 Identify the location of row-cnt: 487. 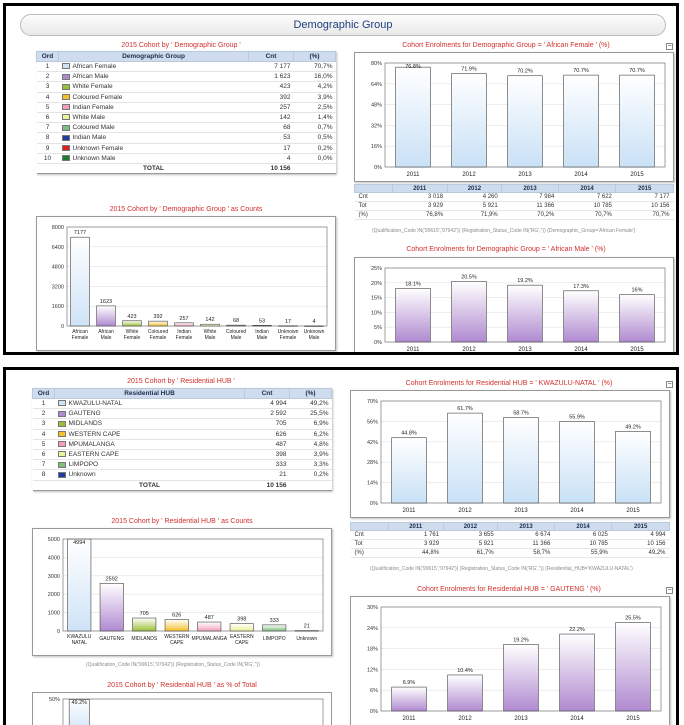
(267, 444).